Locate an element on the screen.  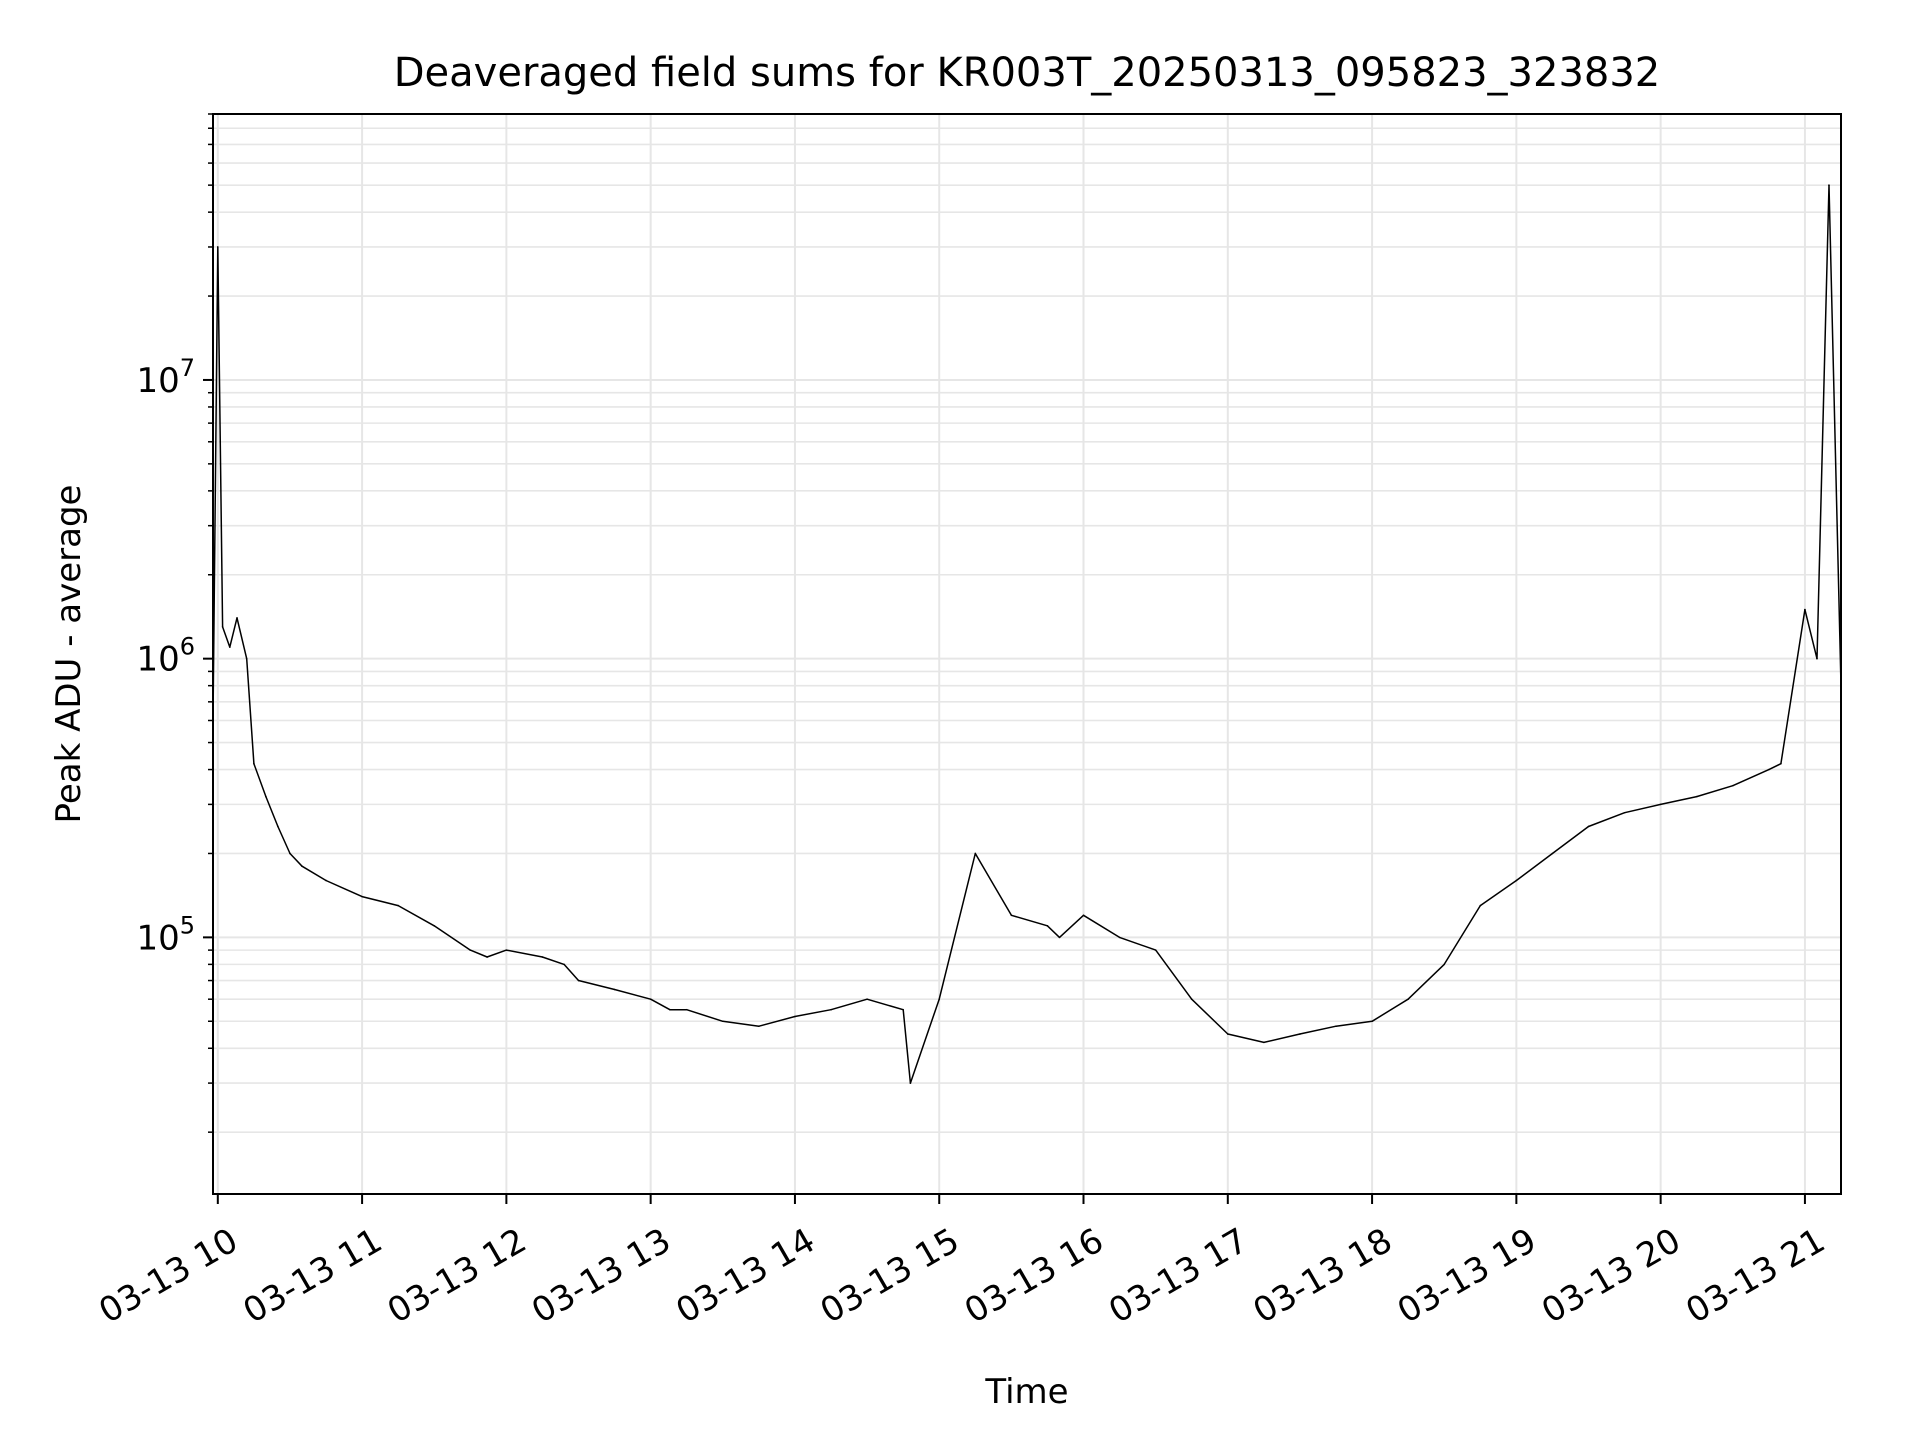
x-axis-label: Time is located at coordinates (1026, 1392).